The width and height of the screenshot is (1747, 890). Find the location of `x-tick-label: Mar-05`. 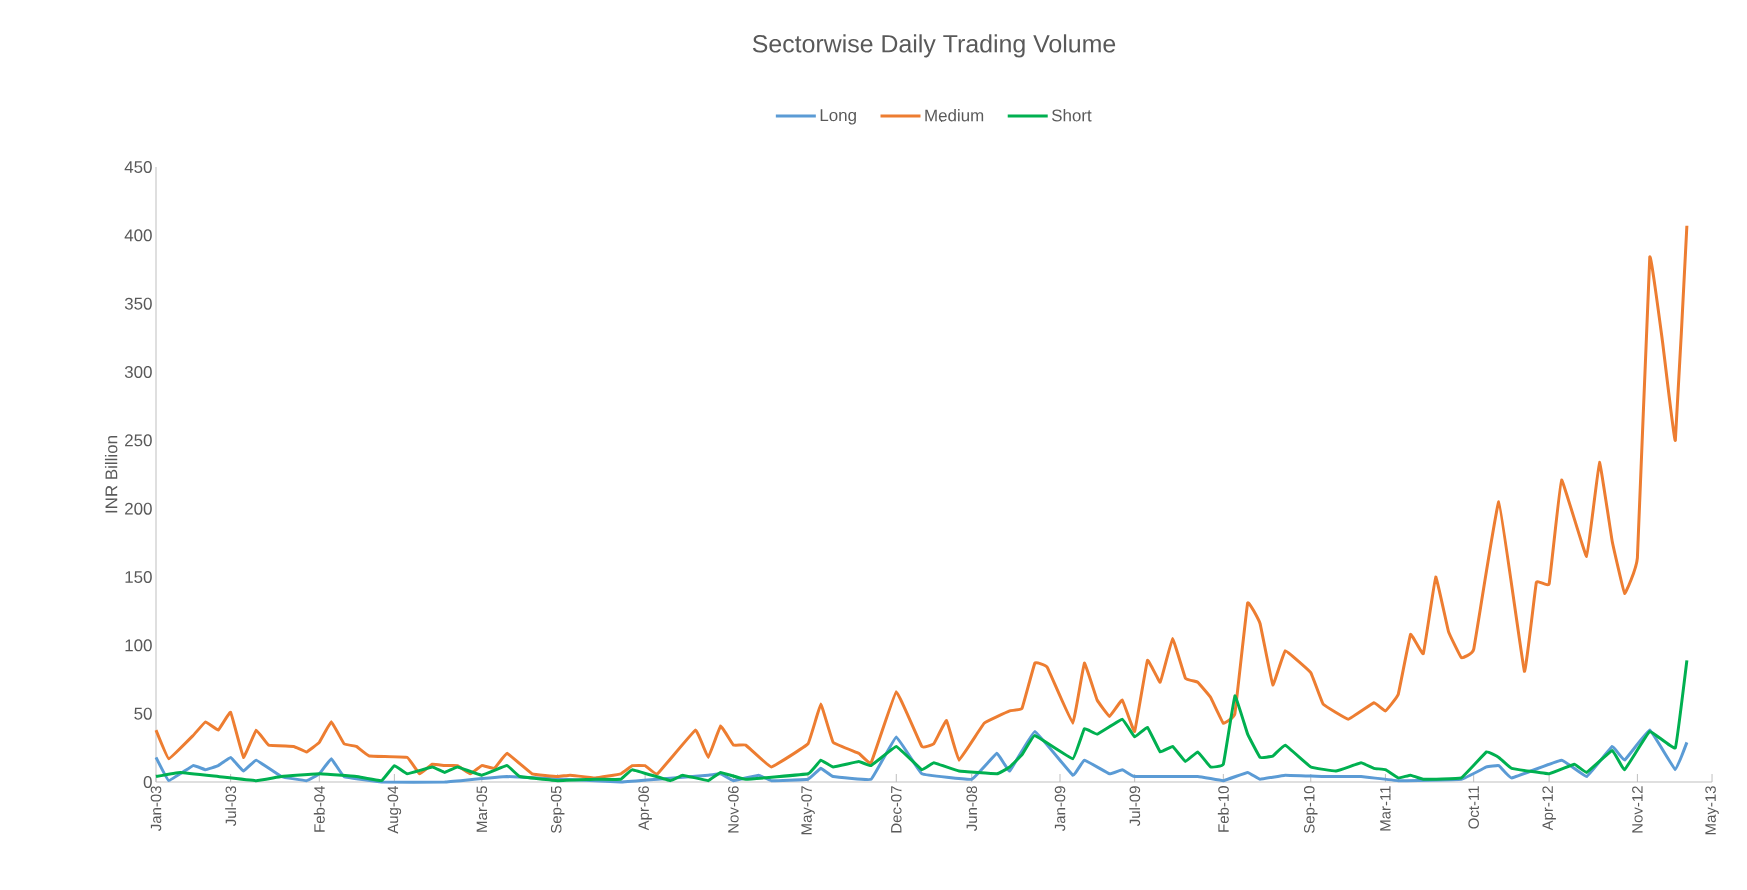

x-tick-label: Mar-05 is located at coordinates (482, 809).